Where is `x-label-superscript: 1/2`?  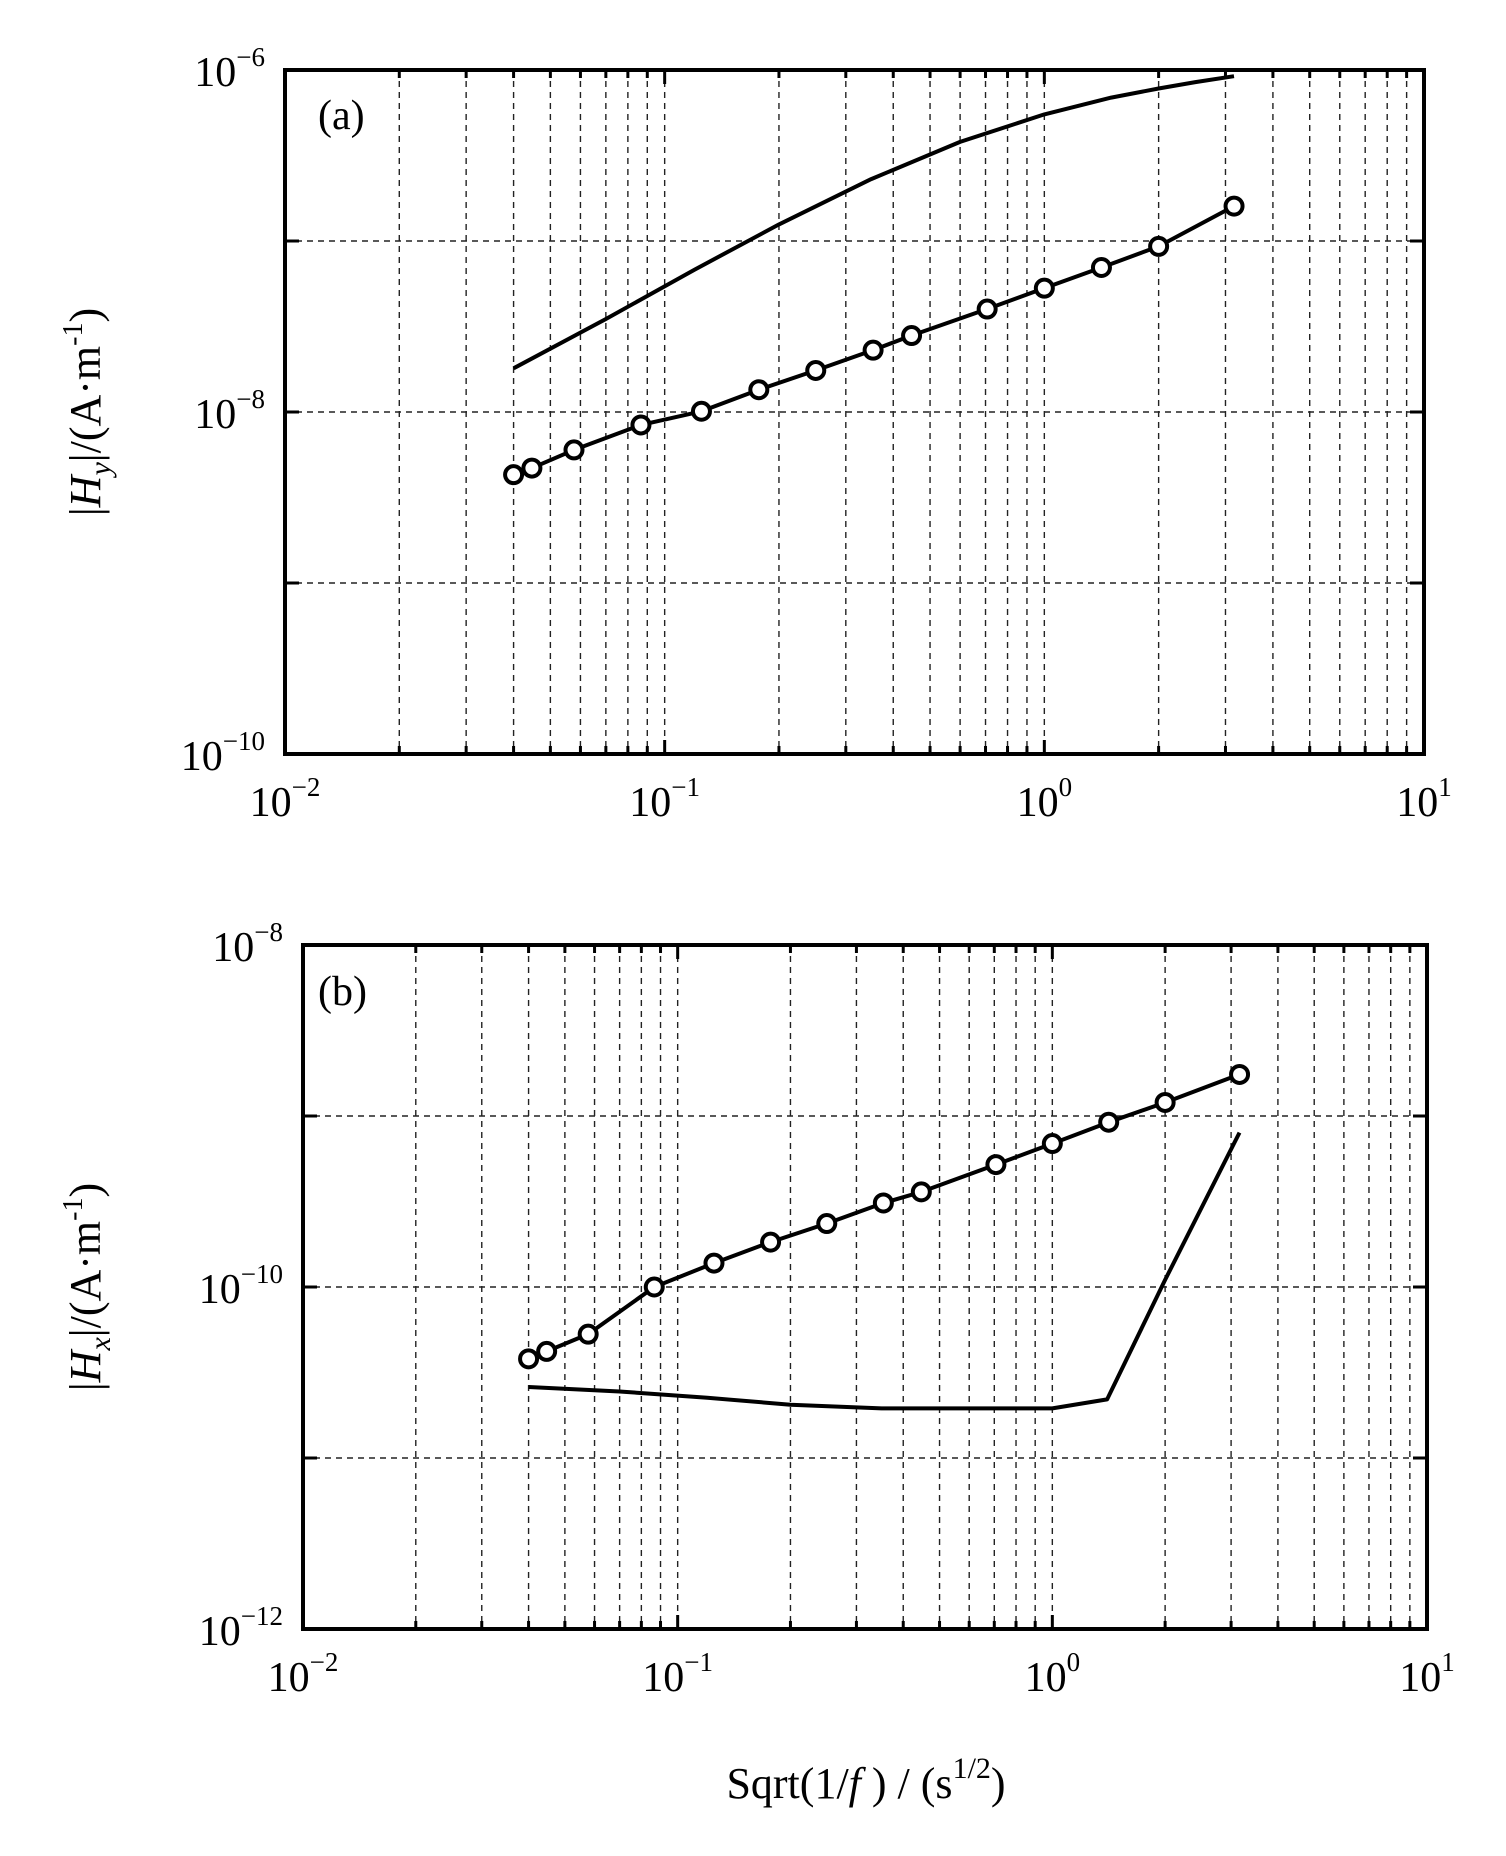
x-label-superscript: 1/2 is located at coordinates (972, 1768).